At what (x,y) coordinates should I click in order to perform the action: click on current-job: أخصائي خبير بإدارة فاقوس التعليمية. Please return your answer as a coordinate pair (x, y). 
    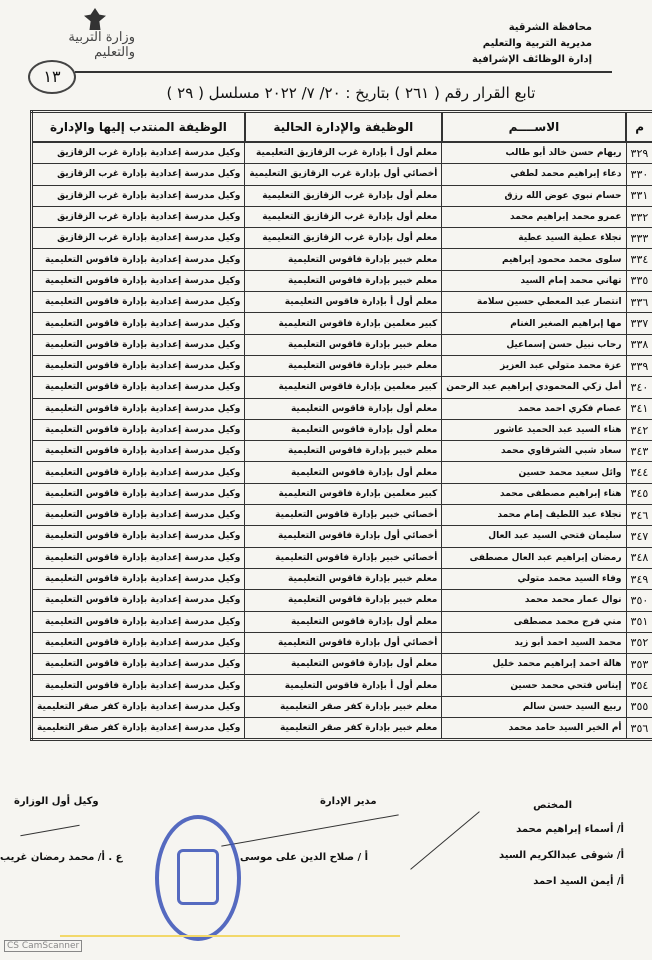
    Looking at the image, I should click on (343, 557).